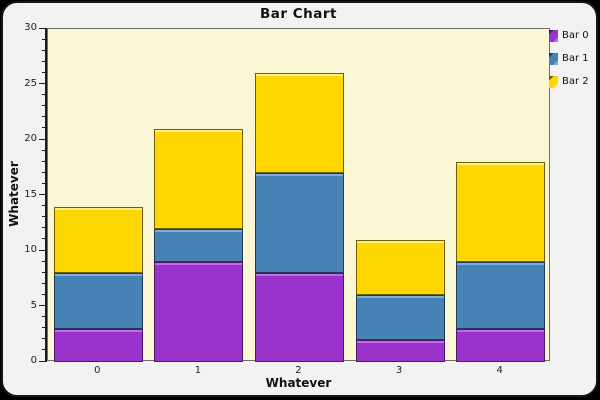 This screenshot has width=600, height=400. Describe the element at coordinates (30, 83) in the screenshot. I see `y-axis-tick-label: 25` at that location.